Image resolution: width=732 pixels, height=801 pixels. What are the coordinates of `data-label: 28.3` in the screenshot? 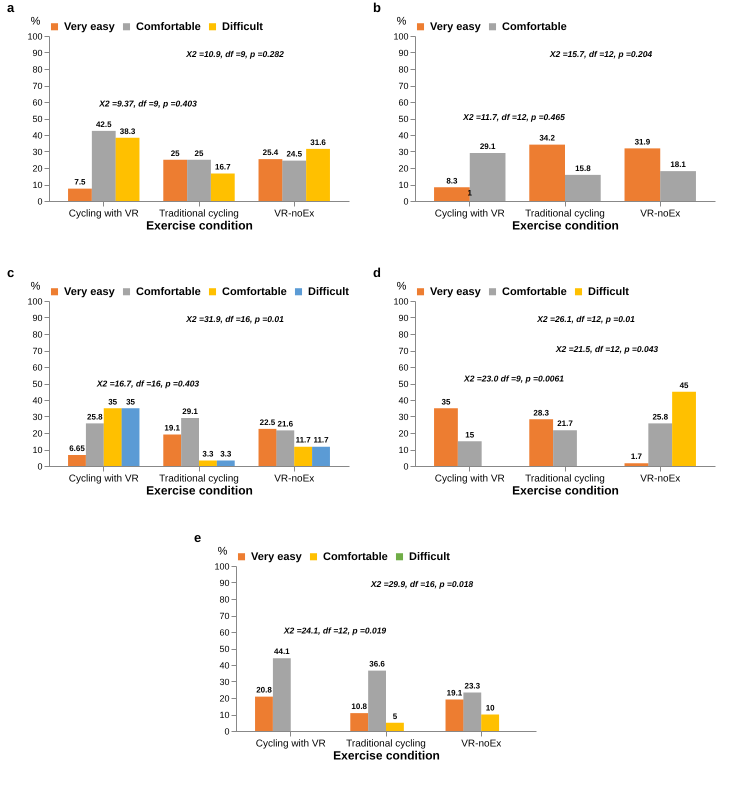 It's located at (541, 413).